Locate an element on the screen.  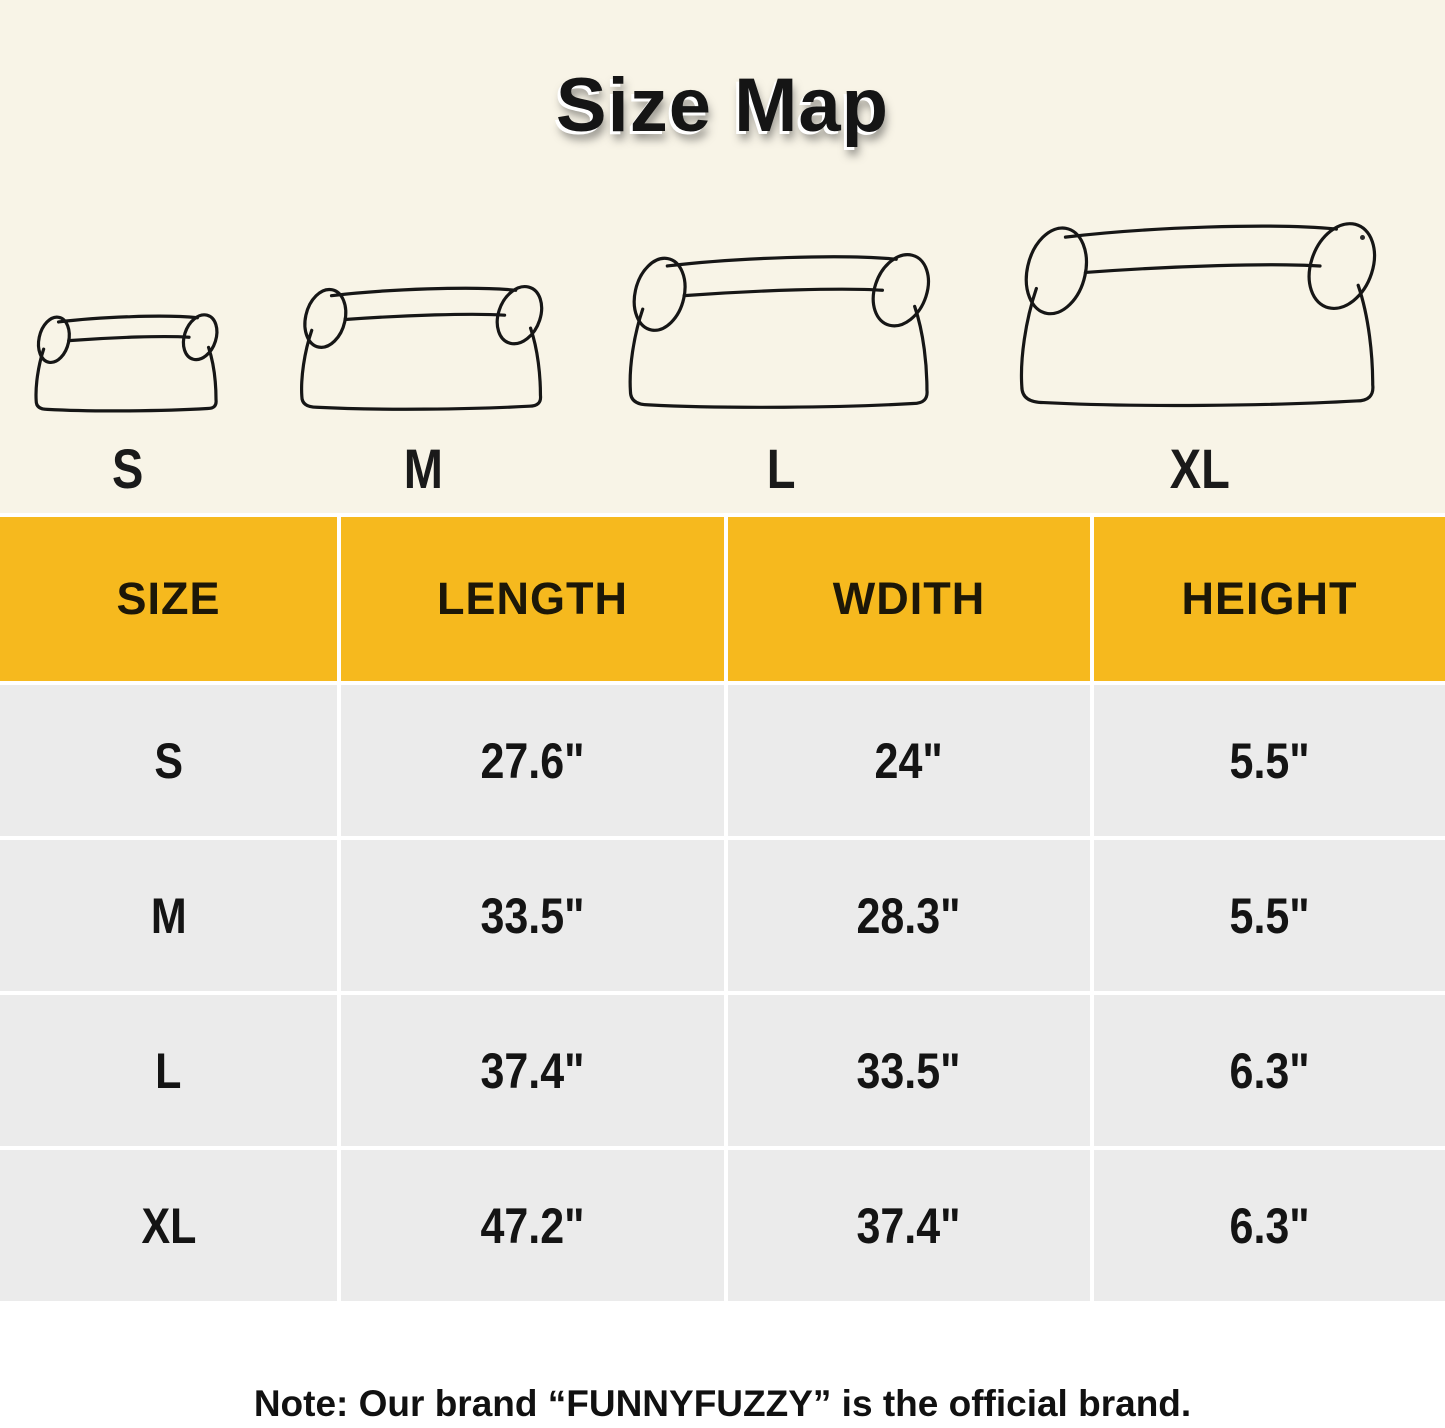
cell-xl-size: XL is located at coordinates (168, 1225).